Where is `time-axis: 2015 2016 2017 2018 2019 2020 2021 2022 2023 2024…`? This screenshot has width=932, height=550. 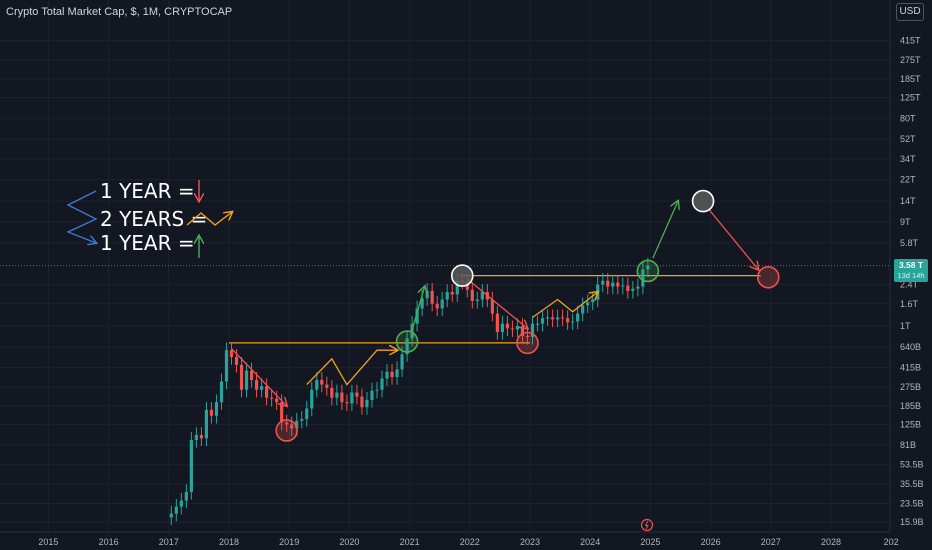 time-axis: 2015 2016 2017 2018 2019 2020 2021 2022 2023 2024… is located at coordinates (468, 542).